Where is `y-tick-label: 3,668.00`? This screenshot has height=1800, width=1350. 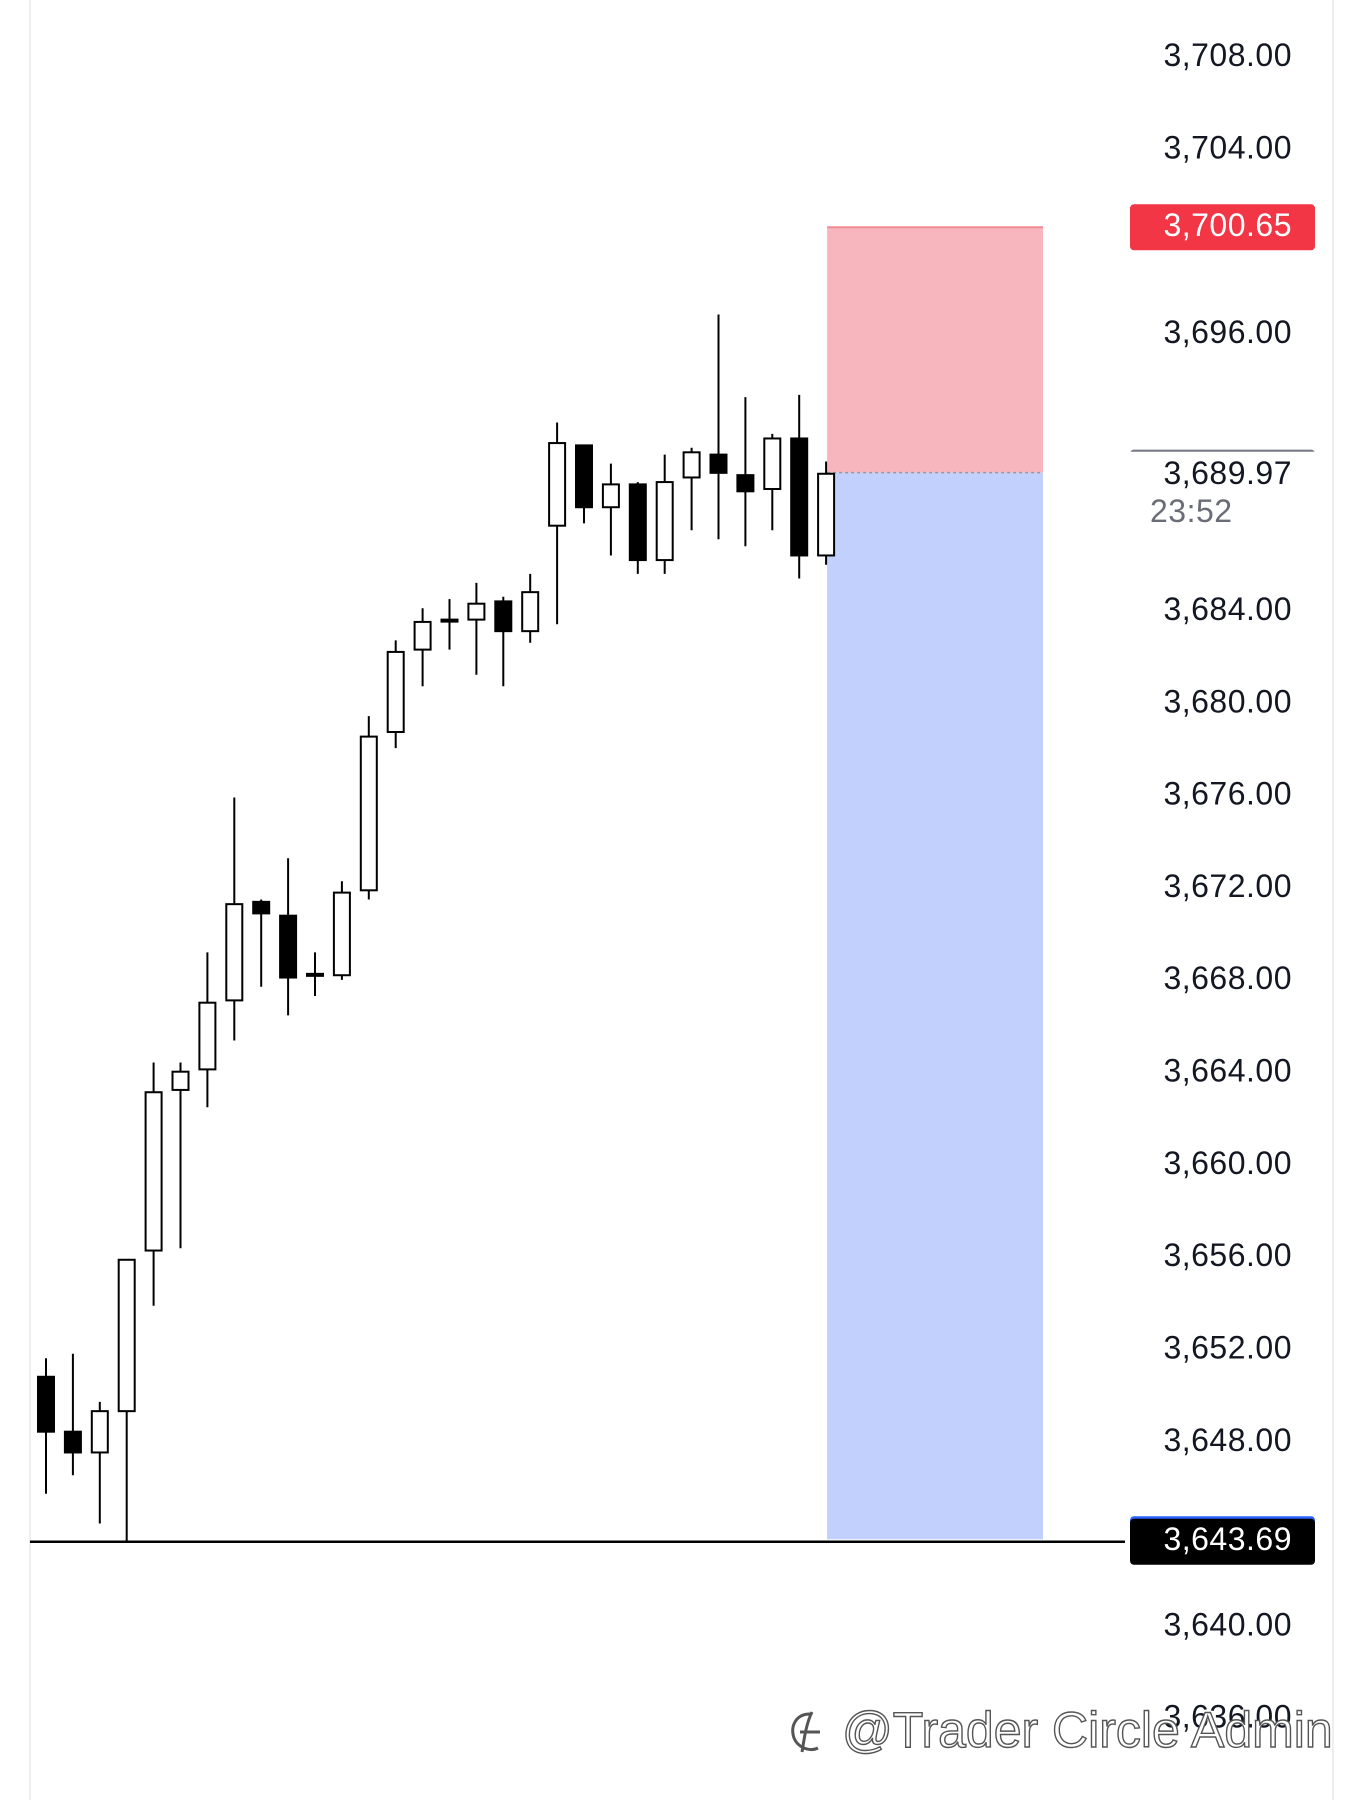 y-tick-label: 3,668.00 is located at coordinates (1227, 978).